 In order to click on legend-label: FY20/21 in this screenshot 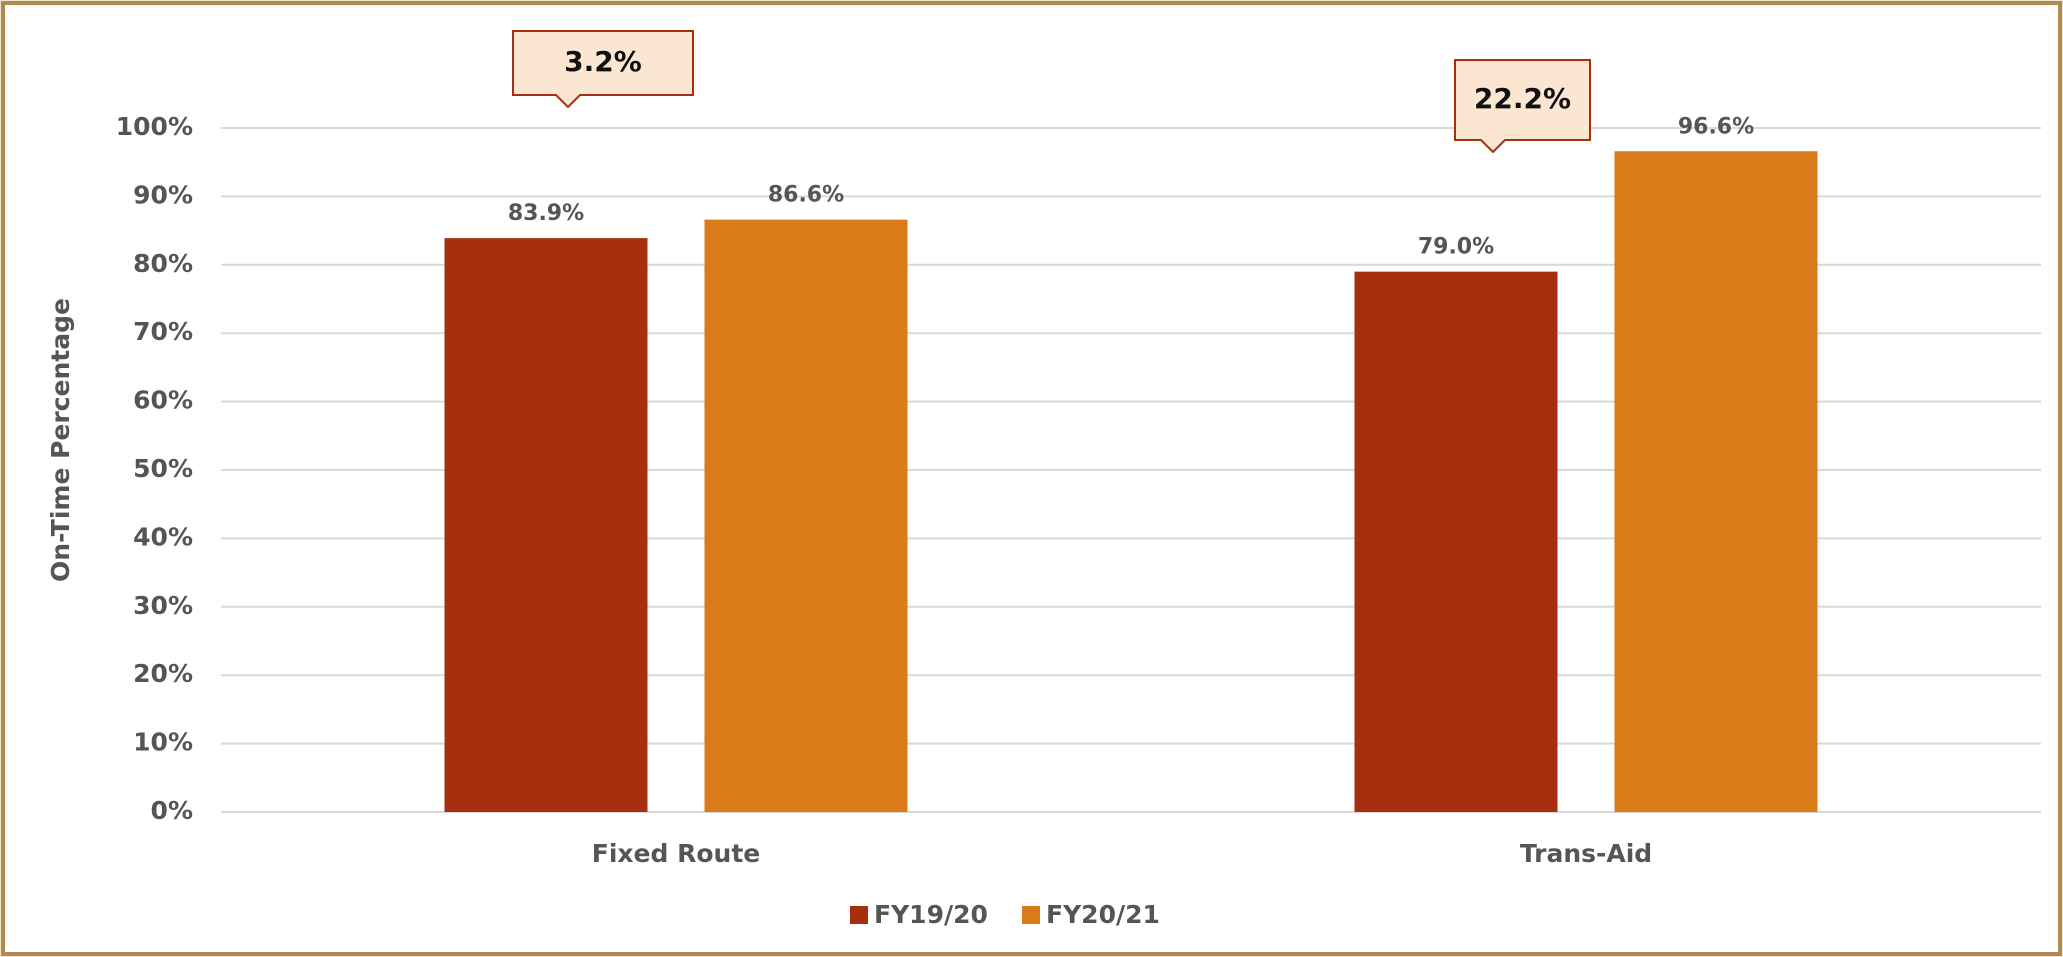, I will do `click(1103, 914)`.